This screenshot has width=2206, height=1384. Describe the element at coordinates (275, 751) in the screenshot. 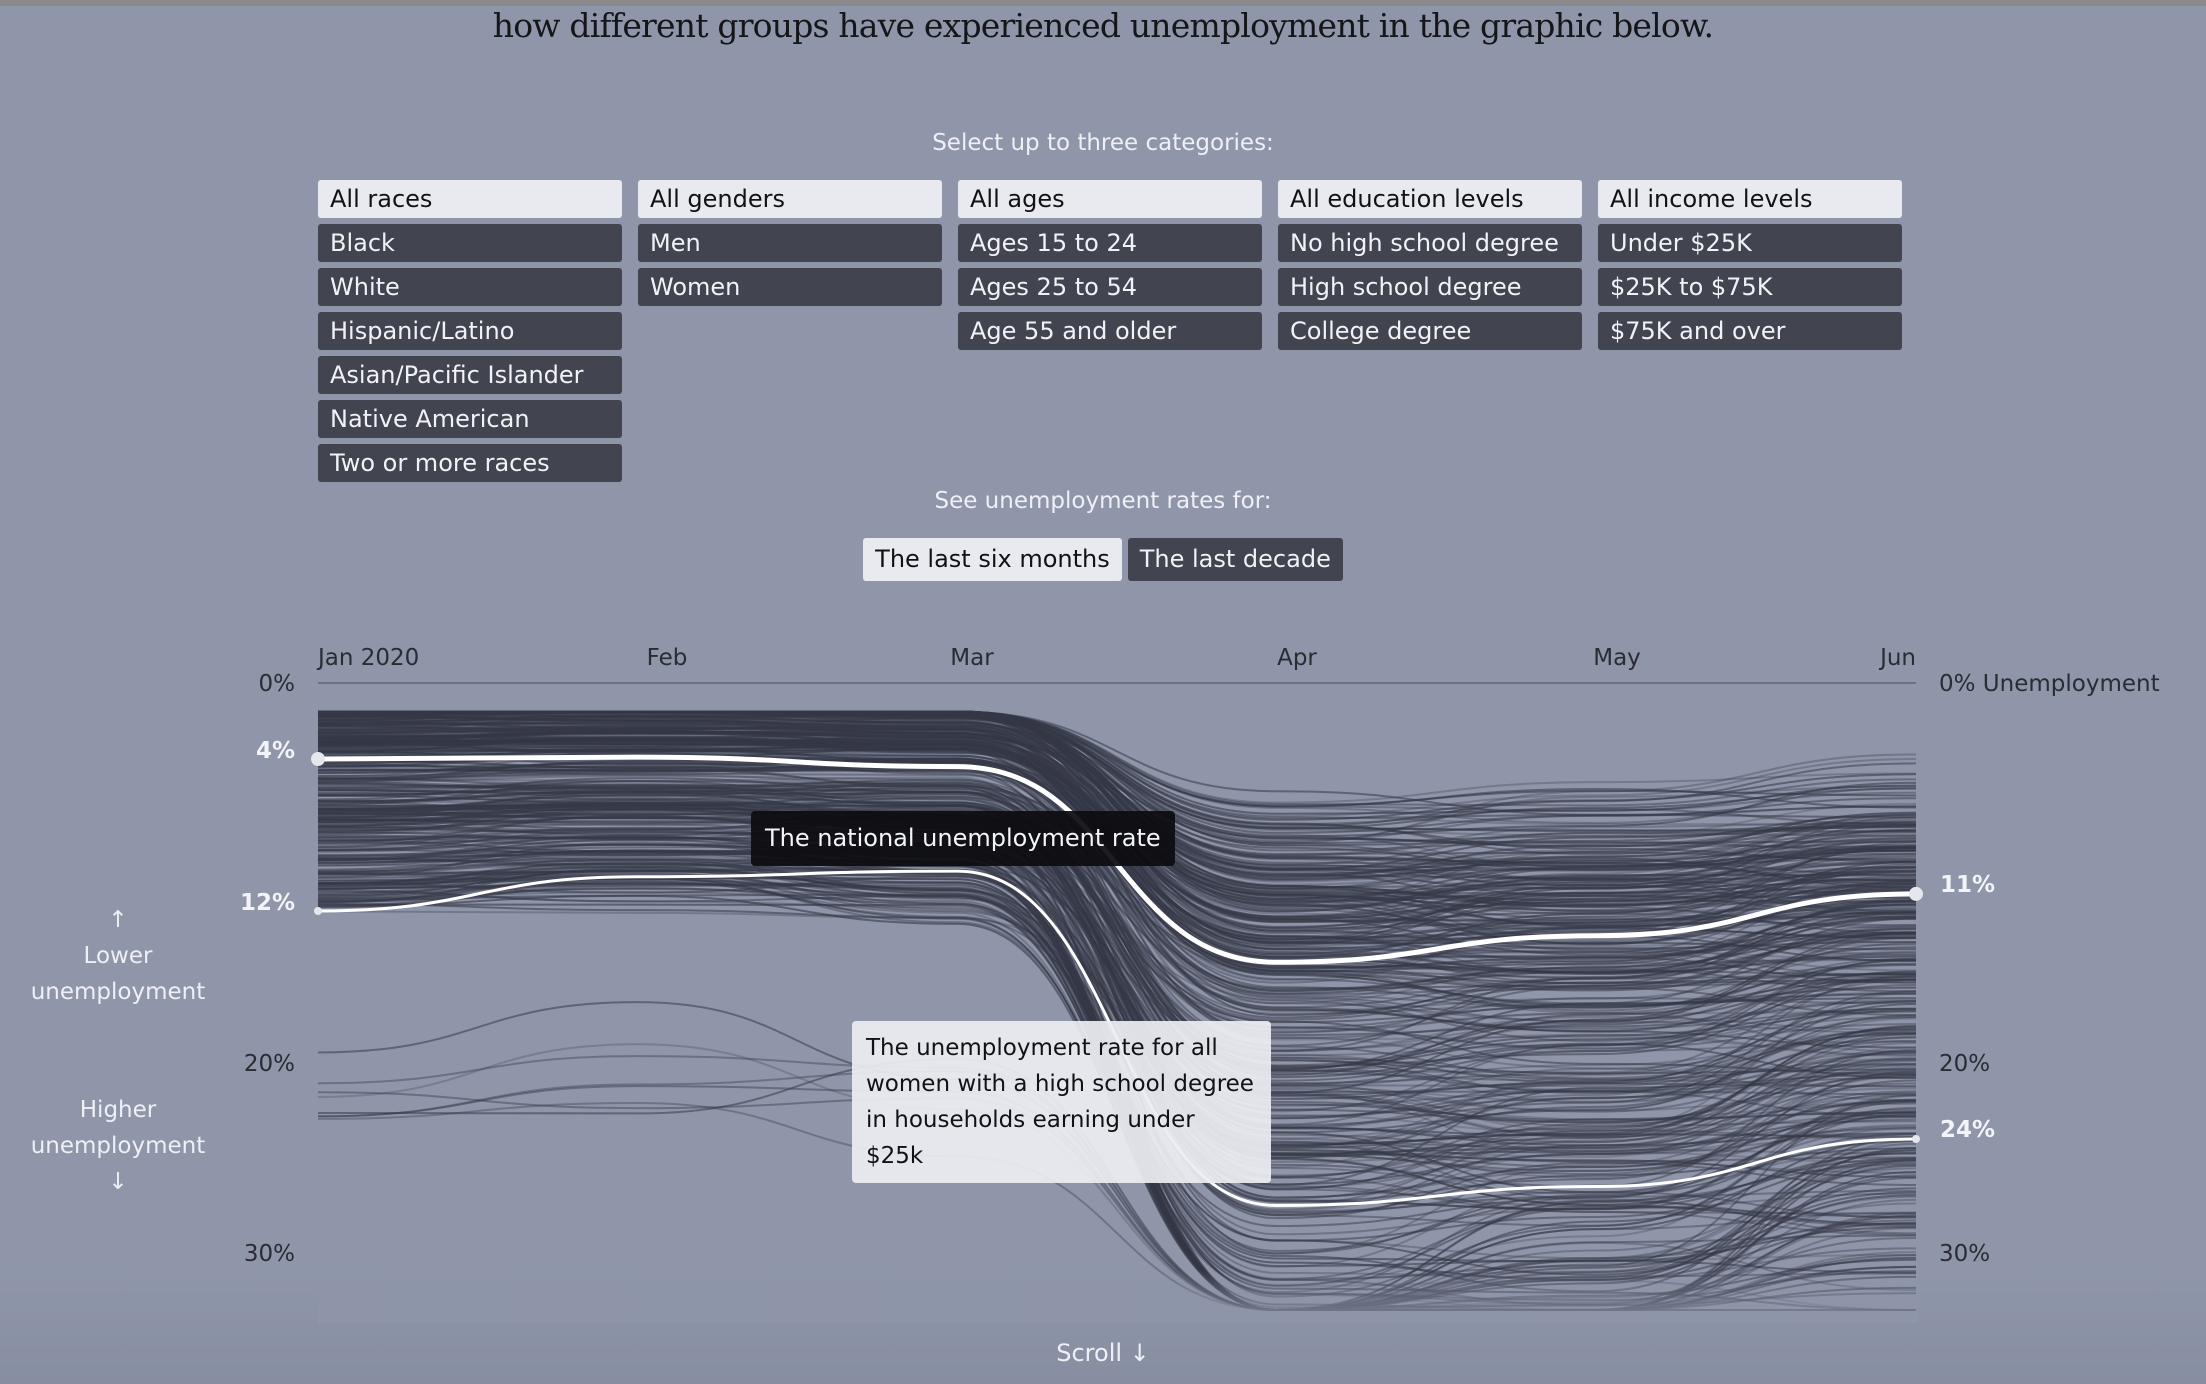

I see `series-start-label: 4%` at that location.